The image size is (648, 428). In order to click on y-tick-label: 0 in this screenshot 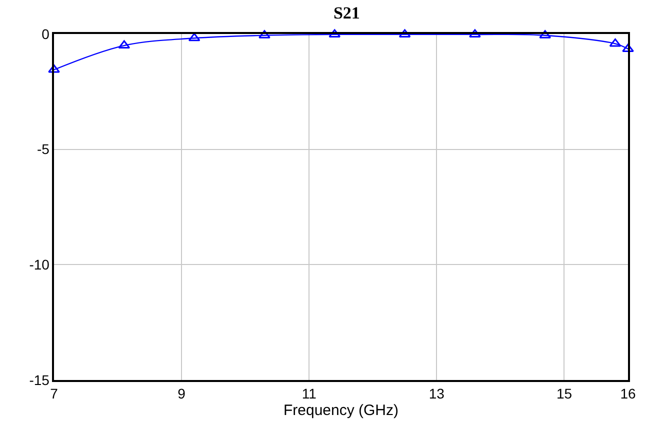, I will do `click(46, 34)`.